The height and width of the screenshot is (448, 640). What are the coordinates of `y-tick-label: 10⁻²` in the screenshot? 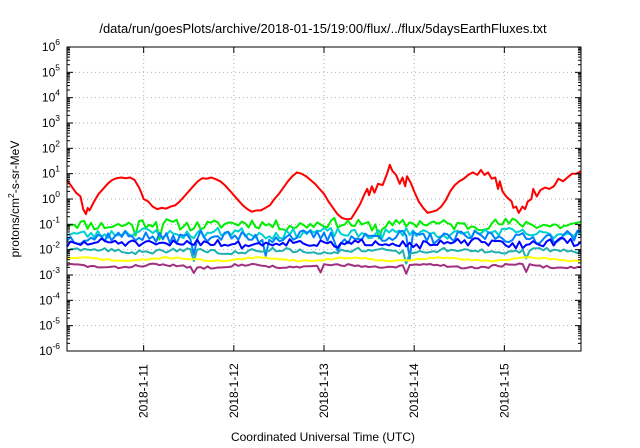 It's located at (49, 248).